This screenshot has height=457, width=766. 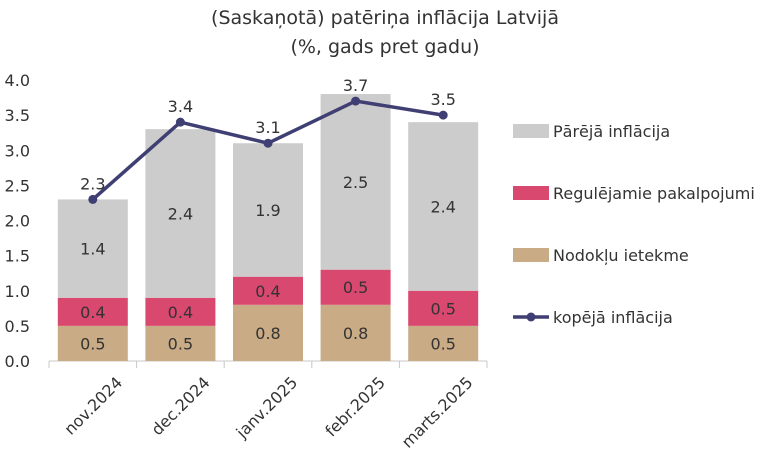 What do you see at coordinates (267, 127) in the screenshot?
I see `line-value-label: 3.1` at bounding box center [267, 127].